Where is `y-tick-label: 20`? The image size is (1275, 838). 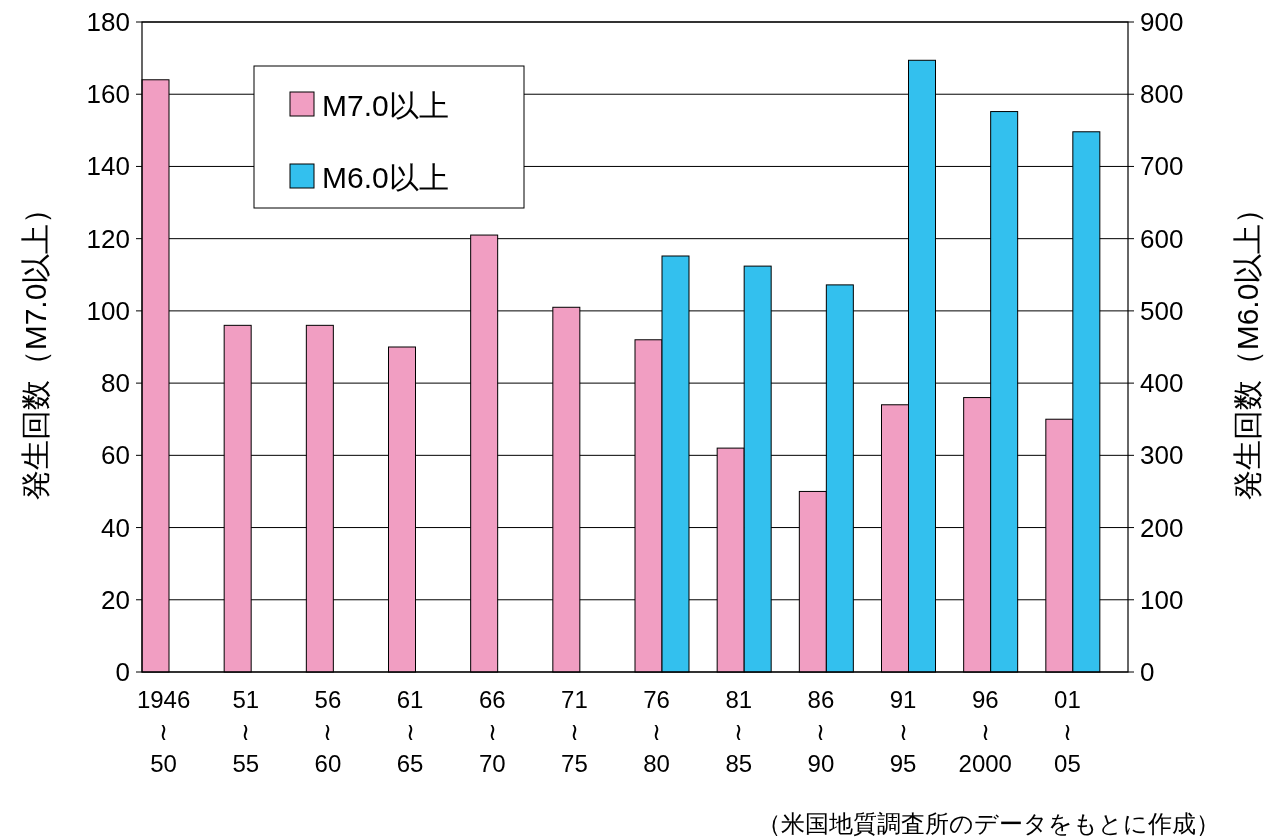 y-tick-label: 20 is located at coordinates (115, 599).